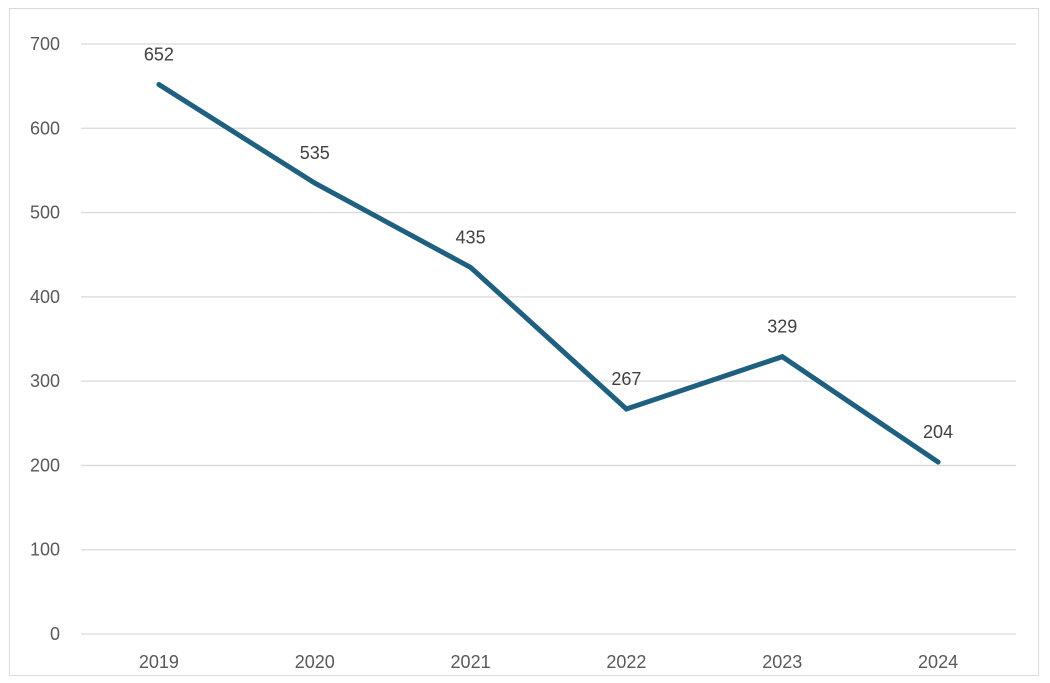 The image size is (1050, 683). Describe the element at coordinates (45, 213) in the screenshot. I see `y-tick-label: 500` at that location.